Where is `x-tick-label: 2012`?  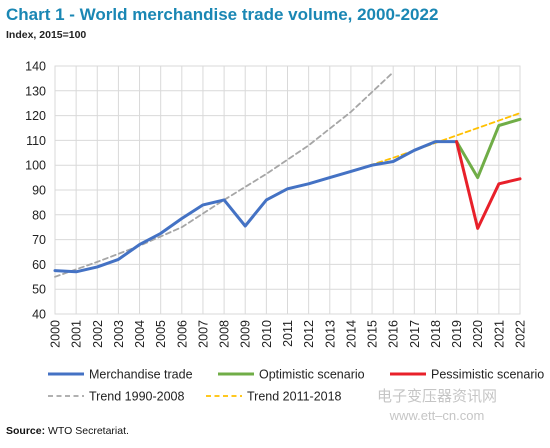 x-tick-label: 2012 is located at coordinates (309, 334).